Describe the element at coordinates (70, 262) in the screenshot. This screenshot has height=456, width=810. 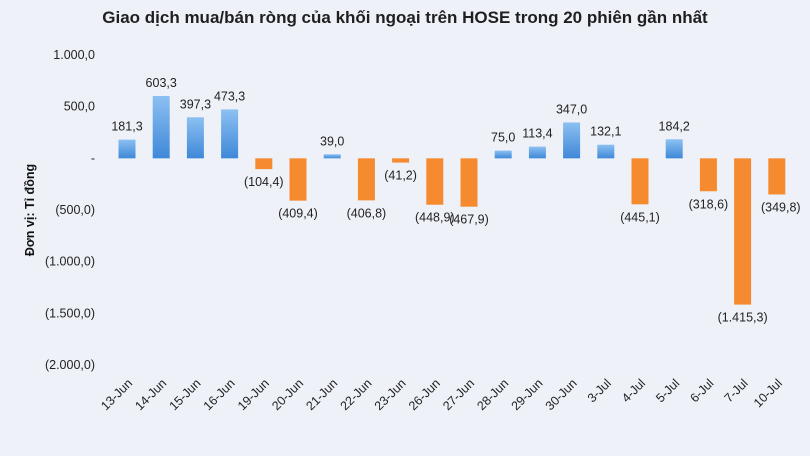
I see `y-tick-label: (1.000,0)` at that location.